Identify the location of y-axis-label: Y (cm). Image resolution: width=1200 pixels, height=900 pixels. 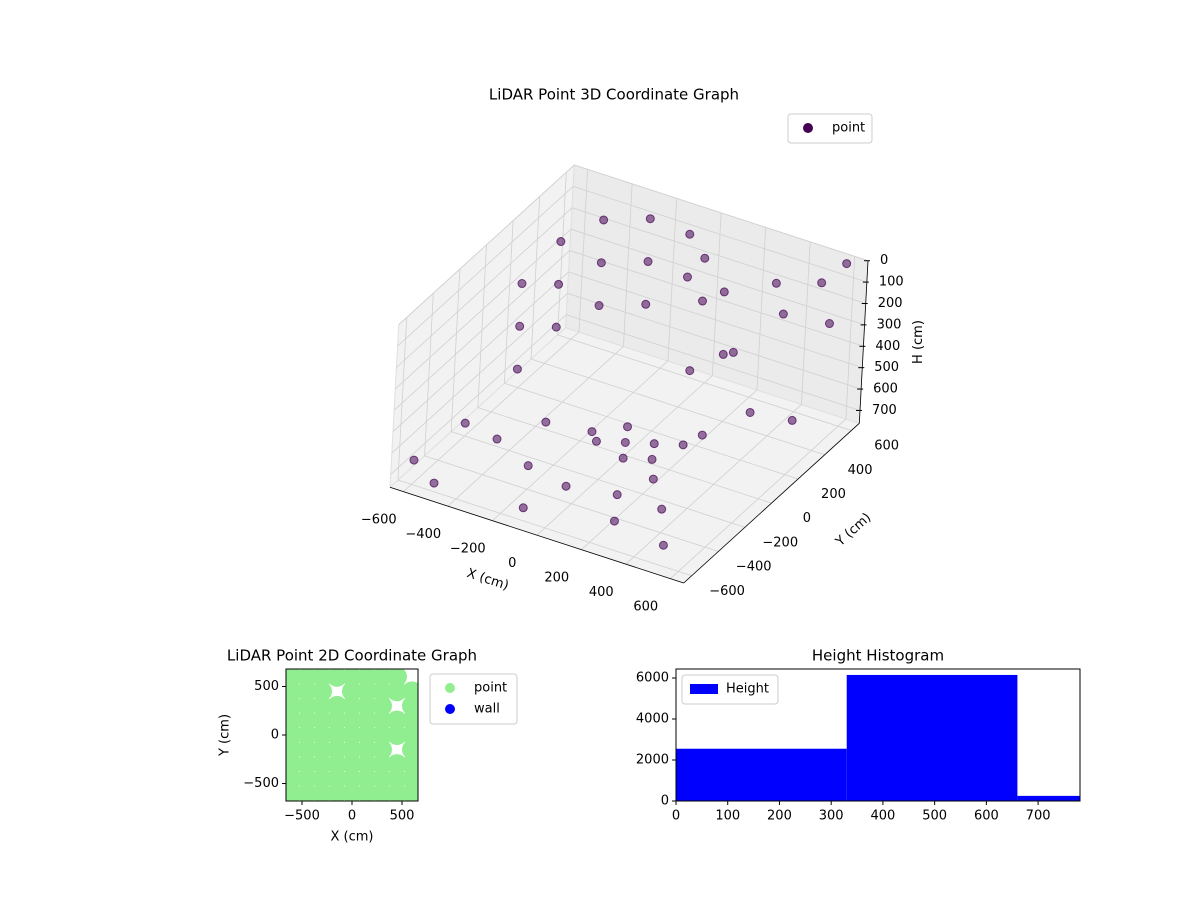
(853, 530).